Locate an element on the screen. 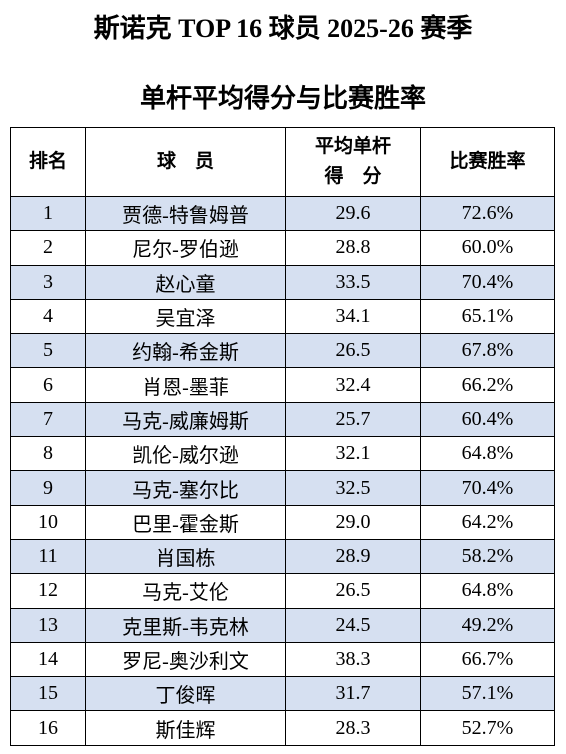  table-cell: 13 is located at coordinates (48, 625).